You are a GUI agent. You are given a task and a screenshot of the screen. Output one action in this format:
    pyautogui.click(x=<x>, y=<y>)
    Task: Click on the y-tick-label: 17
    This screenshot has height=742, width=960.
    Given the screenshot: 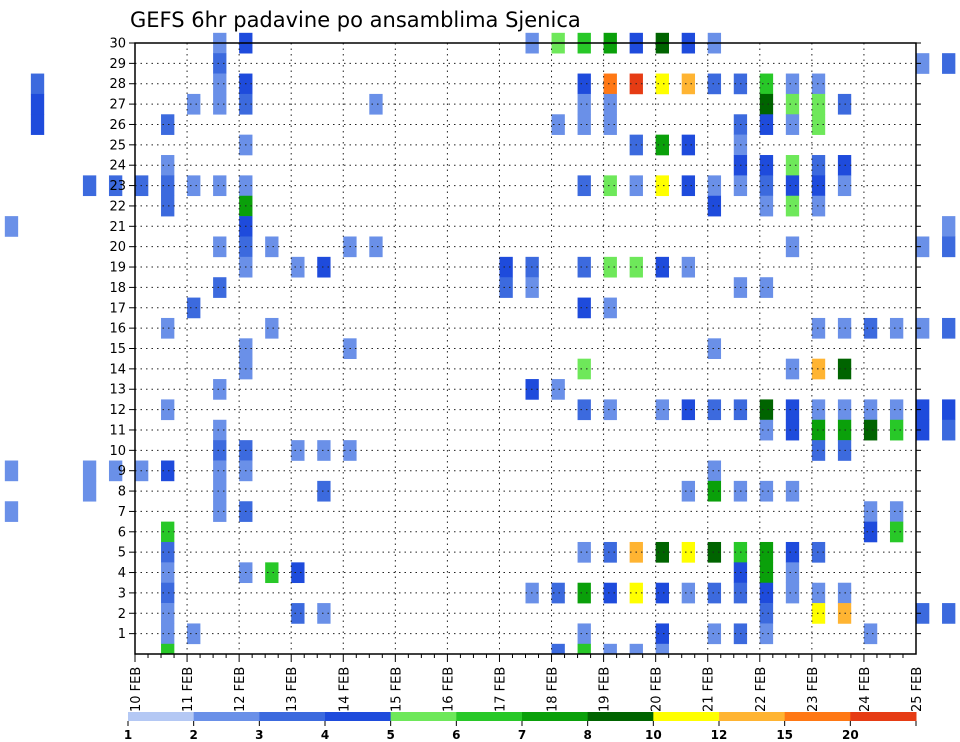 What is the action you would take?
    pyautogui.click(x=117, y=308)
    